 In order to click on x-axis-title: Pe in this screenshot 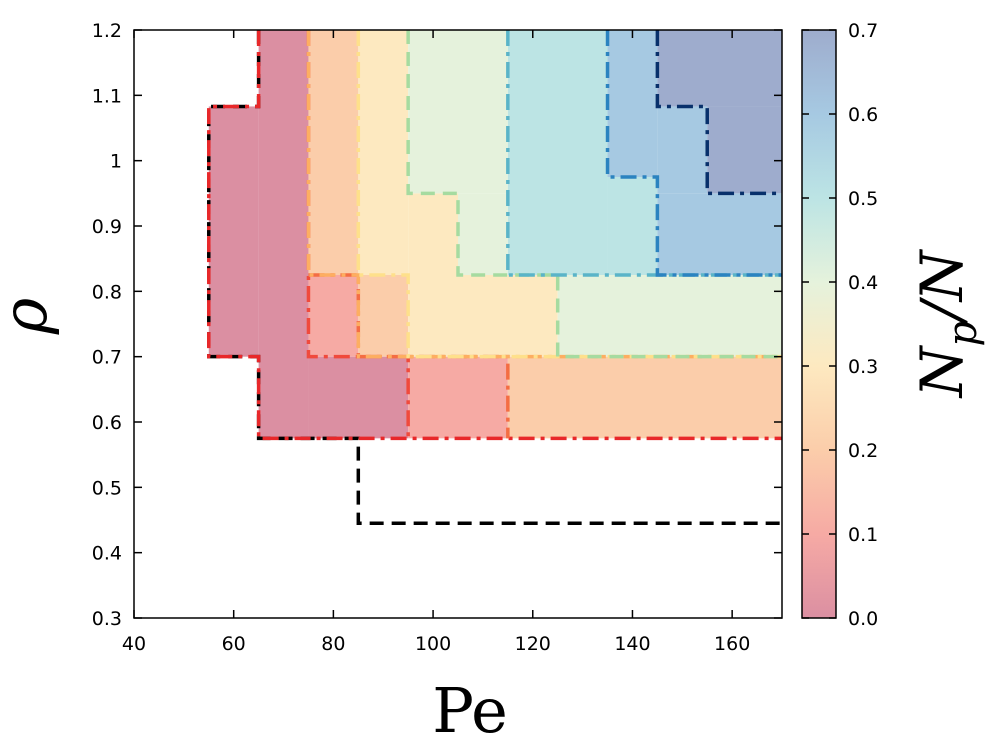, I will do `click(470, 709)`.